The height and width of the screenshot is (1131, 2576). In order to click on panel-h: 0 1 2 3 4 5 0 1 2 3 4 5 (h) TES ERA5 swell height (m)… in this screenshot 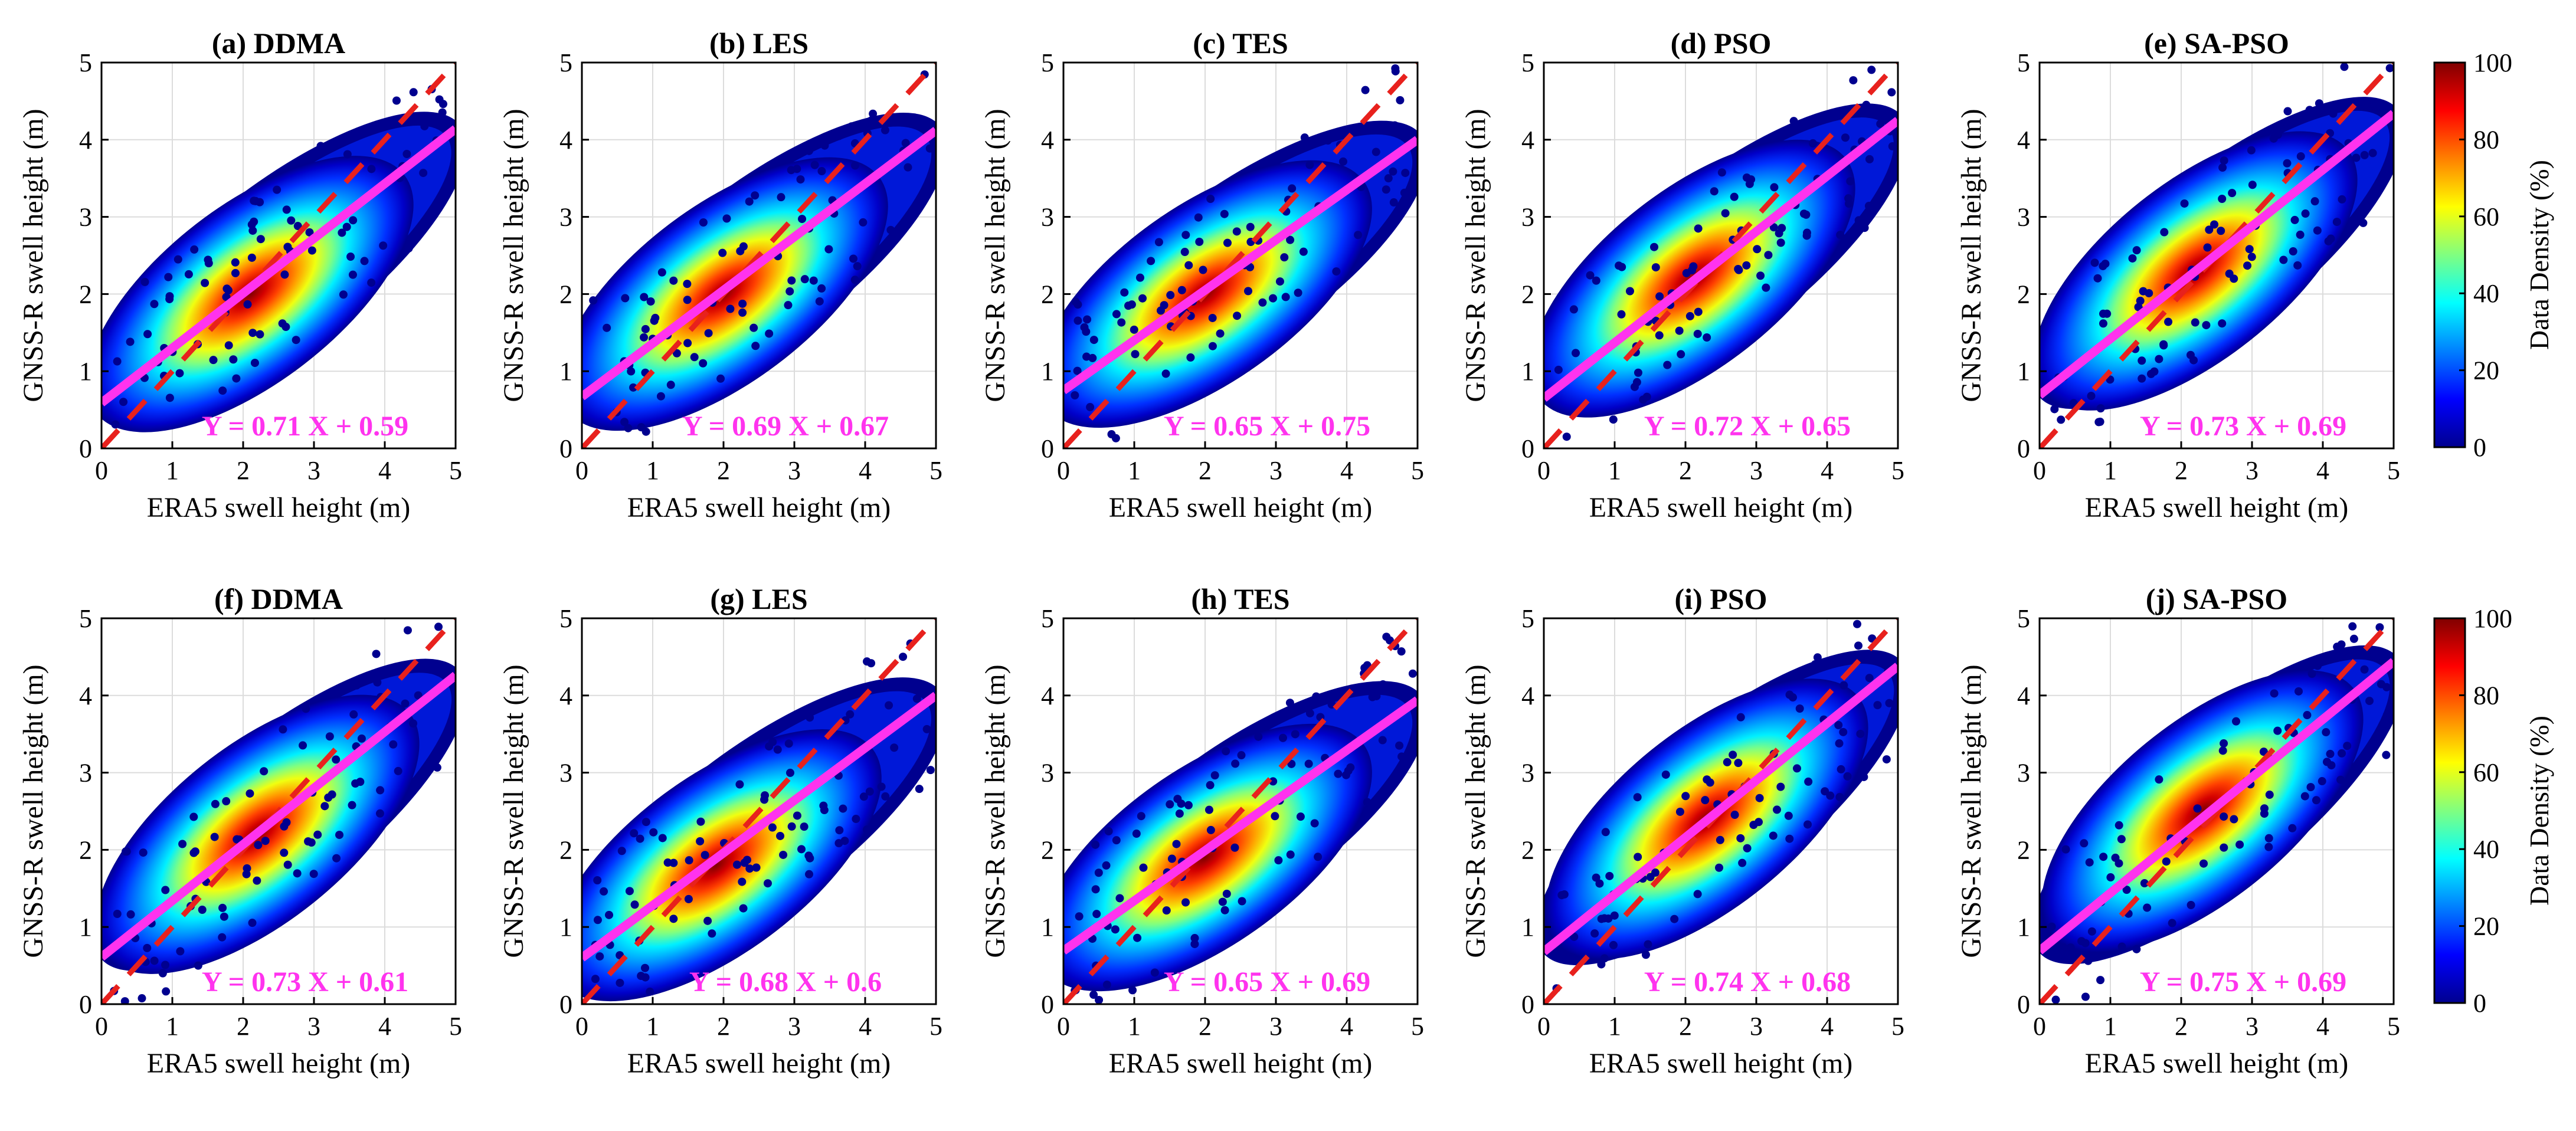, I will do `click(1202, 830)`.